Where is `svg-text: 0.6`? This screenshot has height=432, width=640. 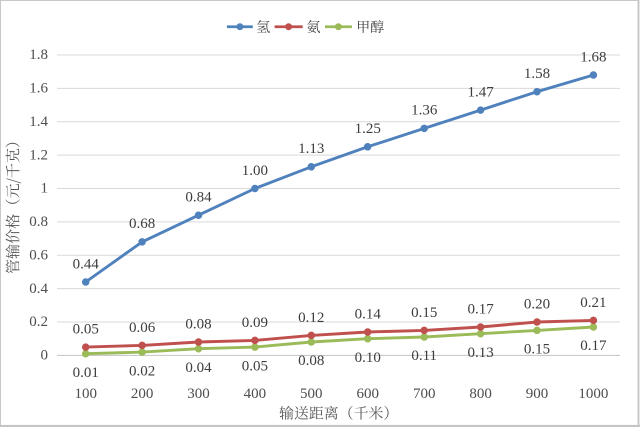 svg-text: 0.6 is located at coordinates (38, 256).